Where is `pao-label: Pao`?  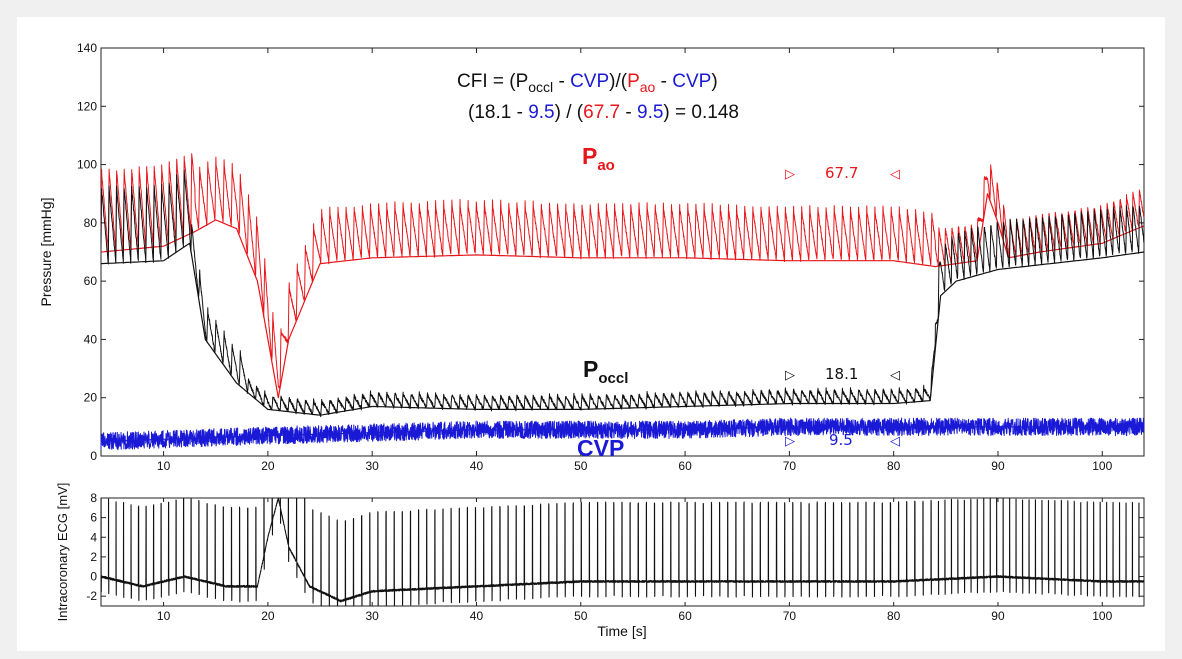 pao-label: Pao is located at coordinates (598, 158).